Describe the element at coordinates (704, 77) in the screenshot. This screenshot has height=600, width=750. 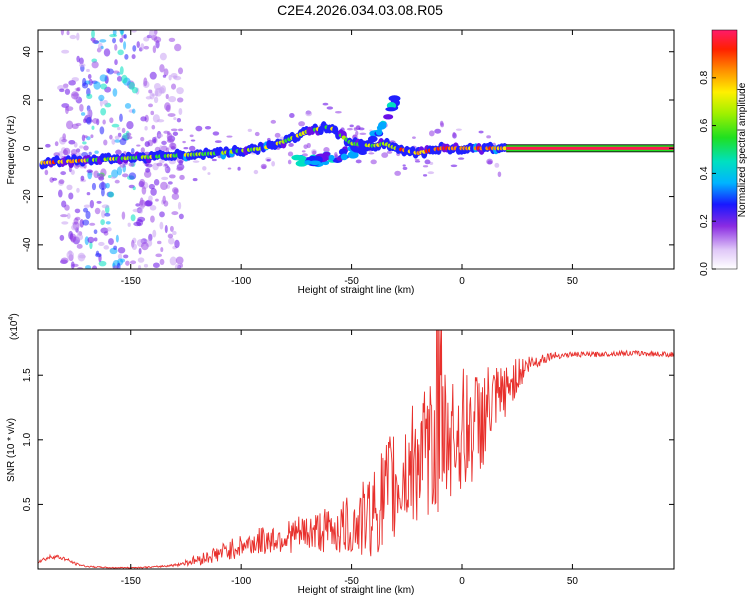
I see `colorbar-tick-label: 0.8` at that location.